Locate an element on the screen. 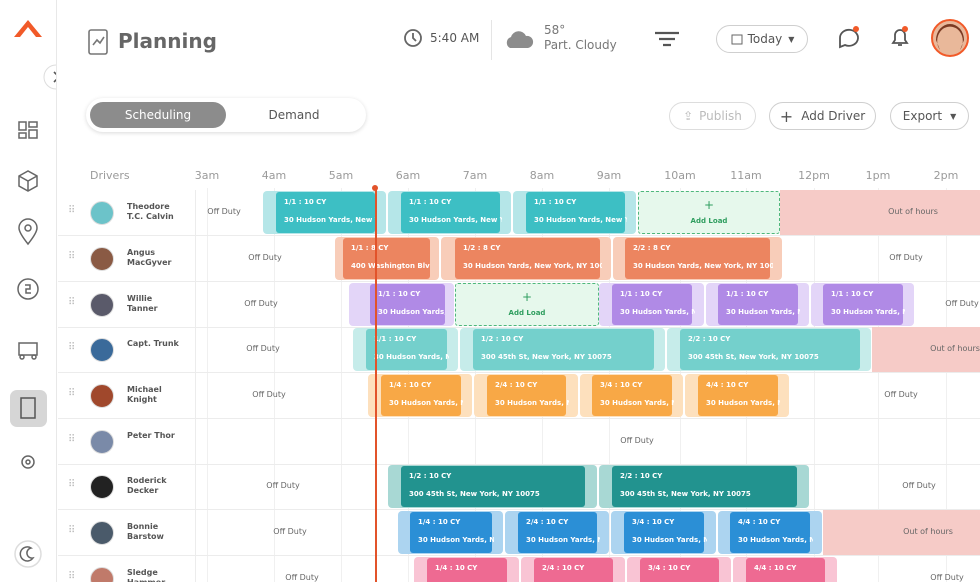 The height and width of the screenshot is (582, 980). load-label: 2/2 : 10 CY is located at coordinates (641, 476).